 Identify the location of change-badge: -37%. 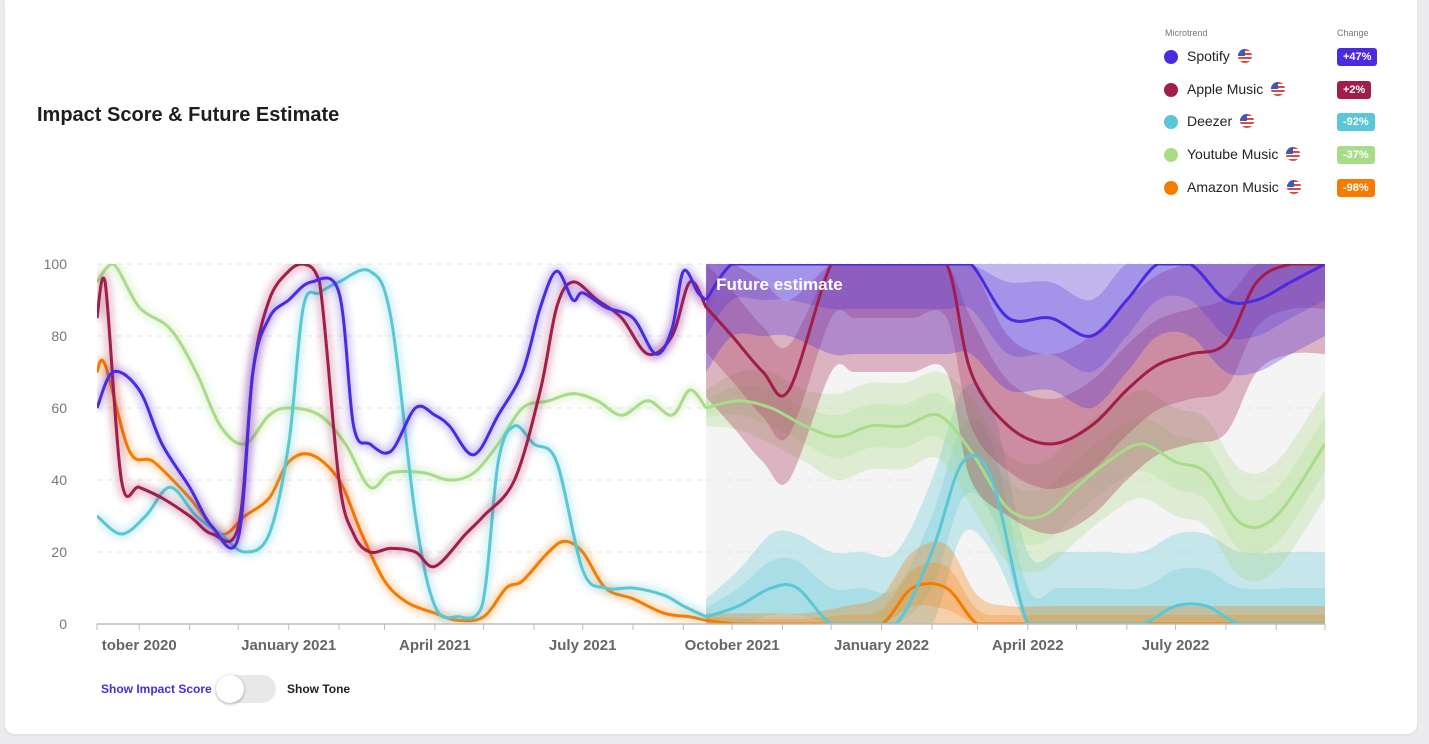
(1356, 155).